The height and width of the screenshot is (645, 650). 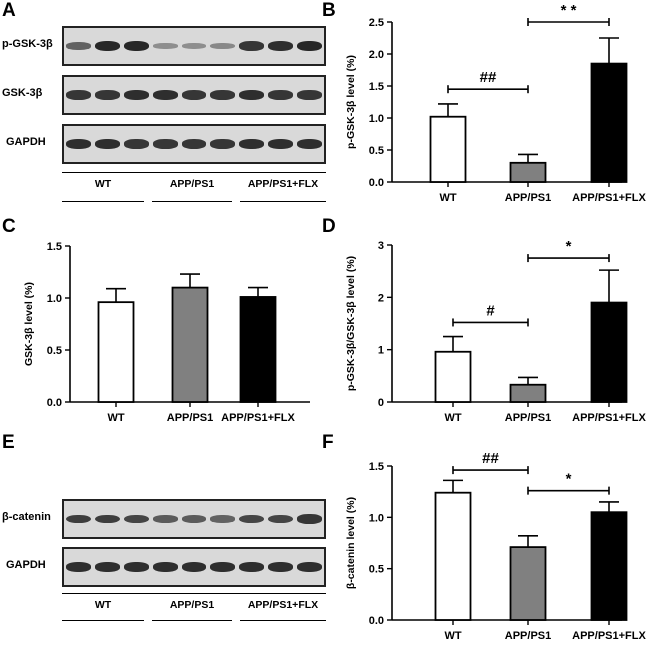 I want to click on blot-strip-b-catenin, so click(x=194, y=519).